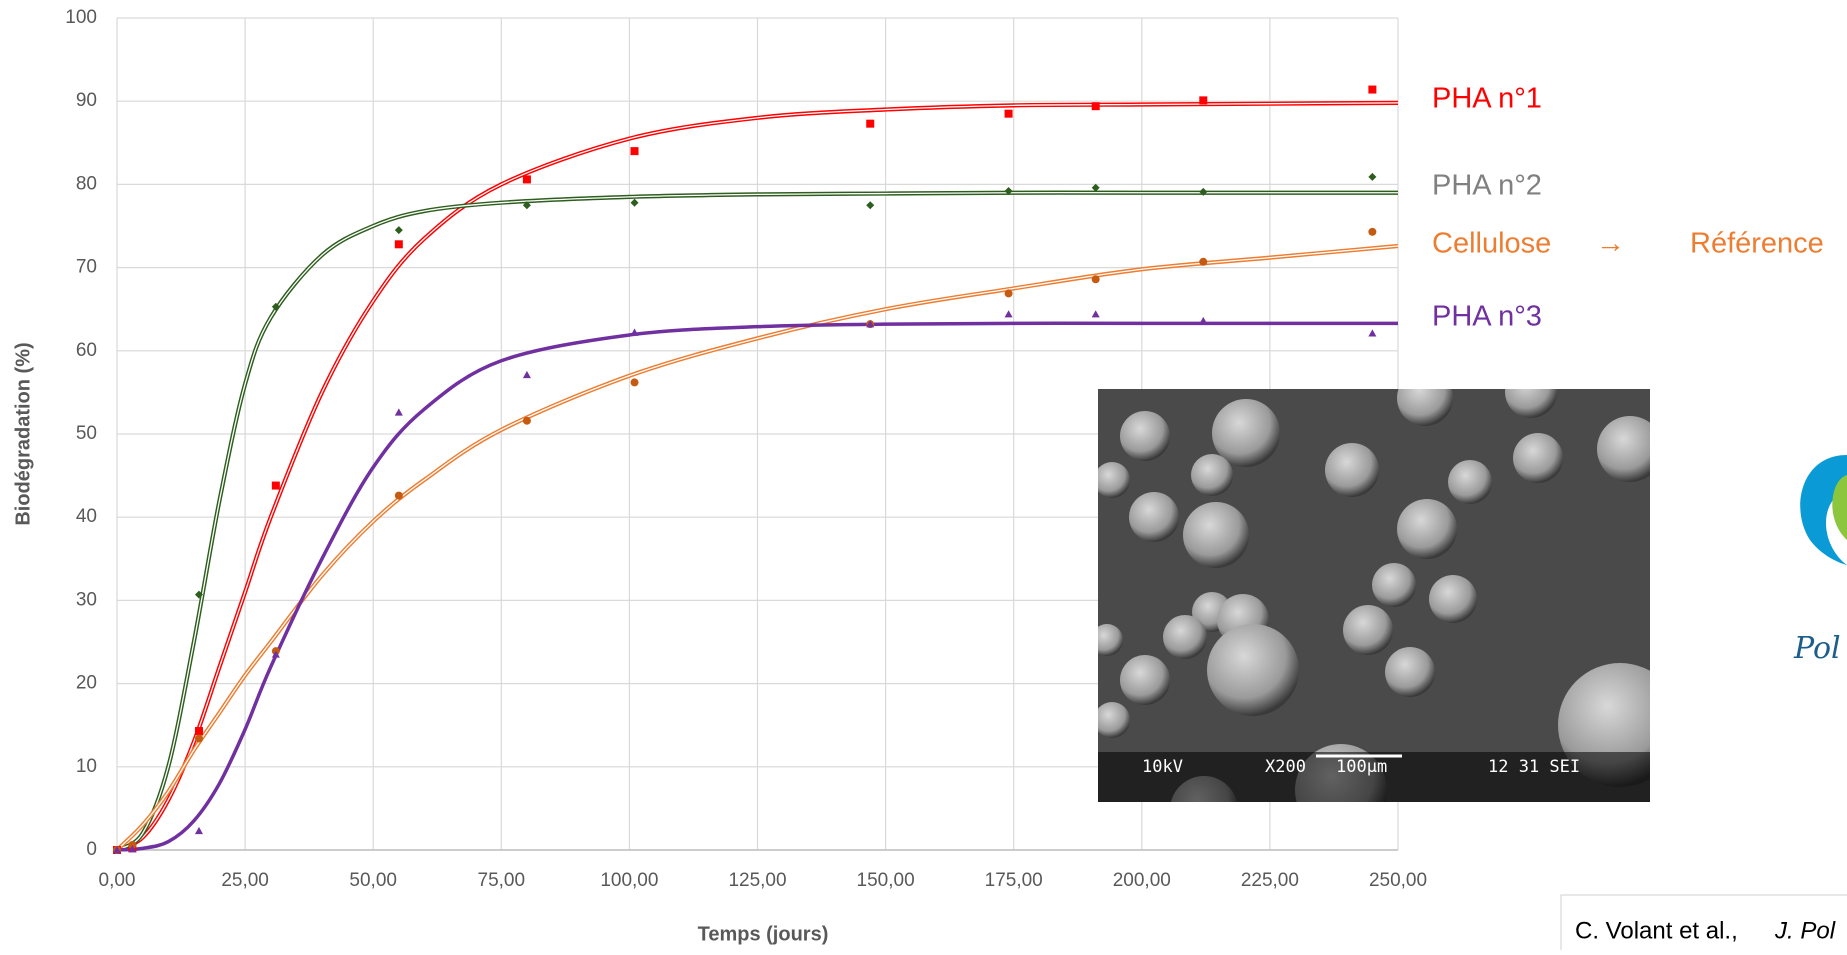 The width and height of the screenshot is (1847, 955). What do you see at coordinates (1757, 244) in the screenshot?
I see `annotation-reference: Référence` at bounding box center [1757, 244].